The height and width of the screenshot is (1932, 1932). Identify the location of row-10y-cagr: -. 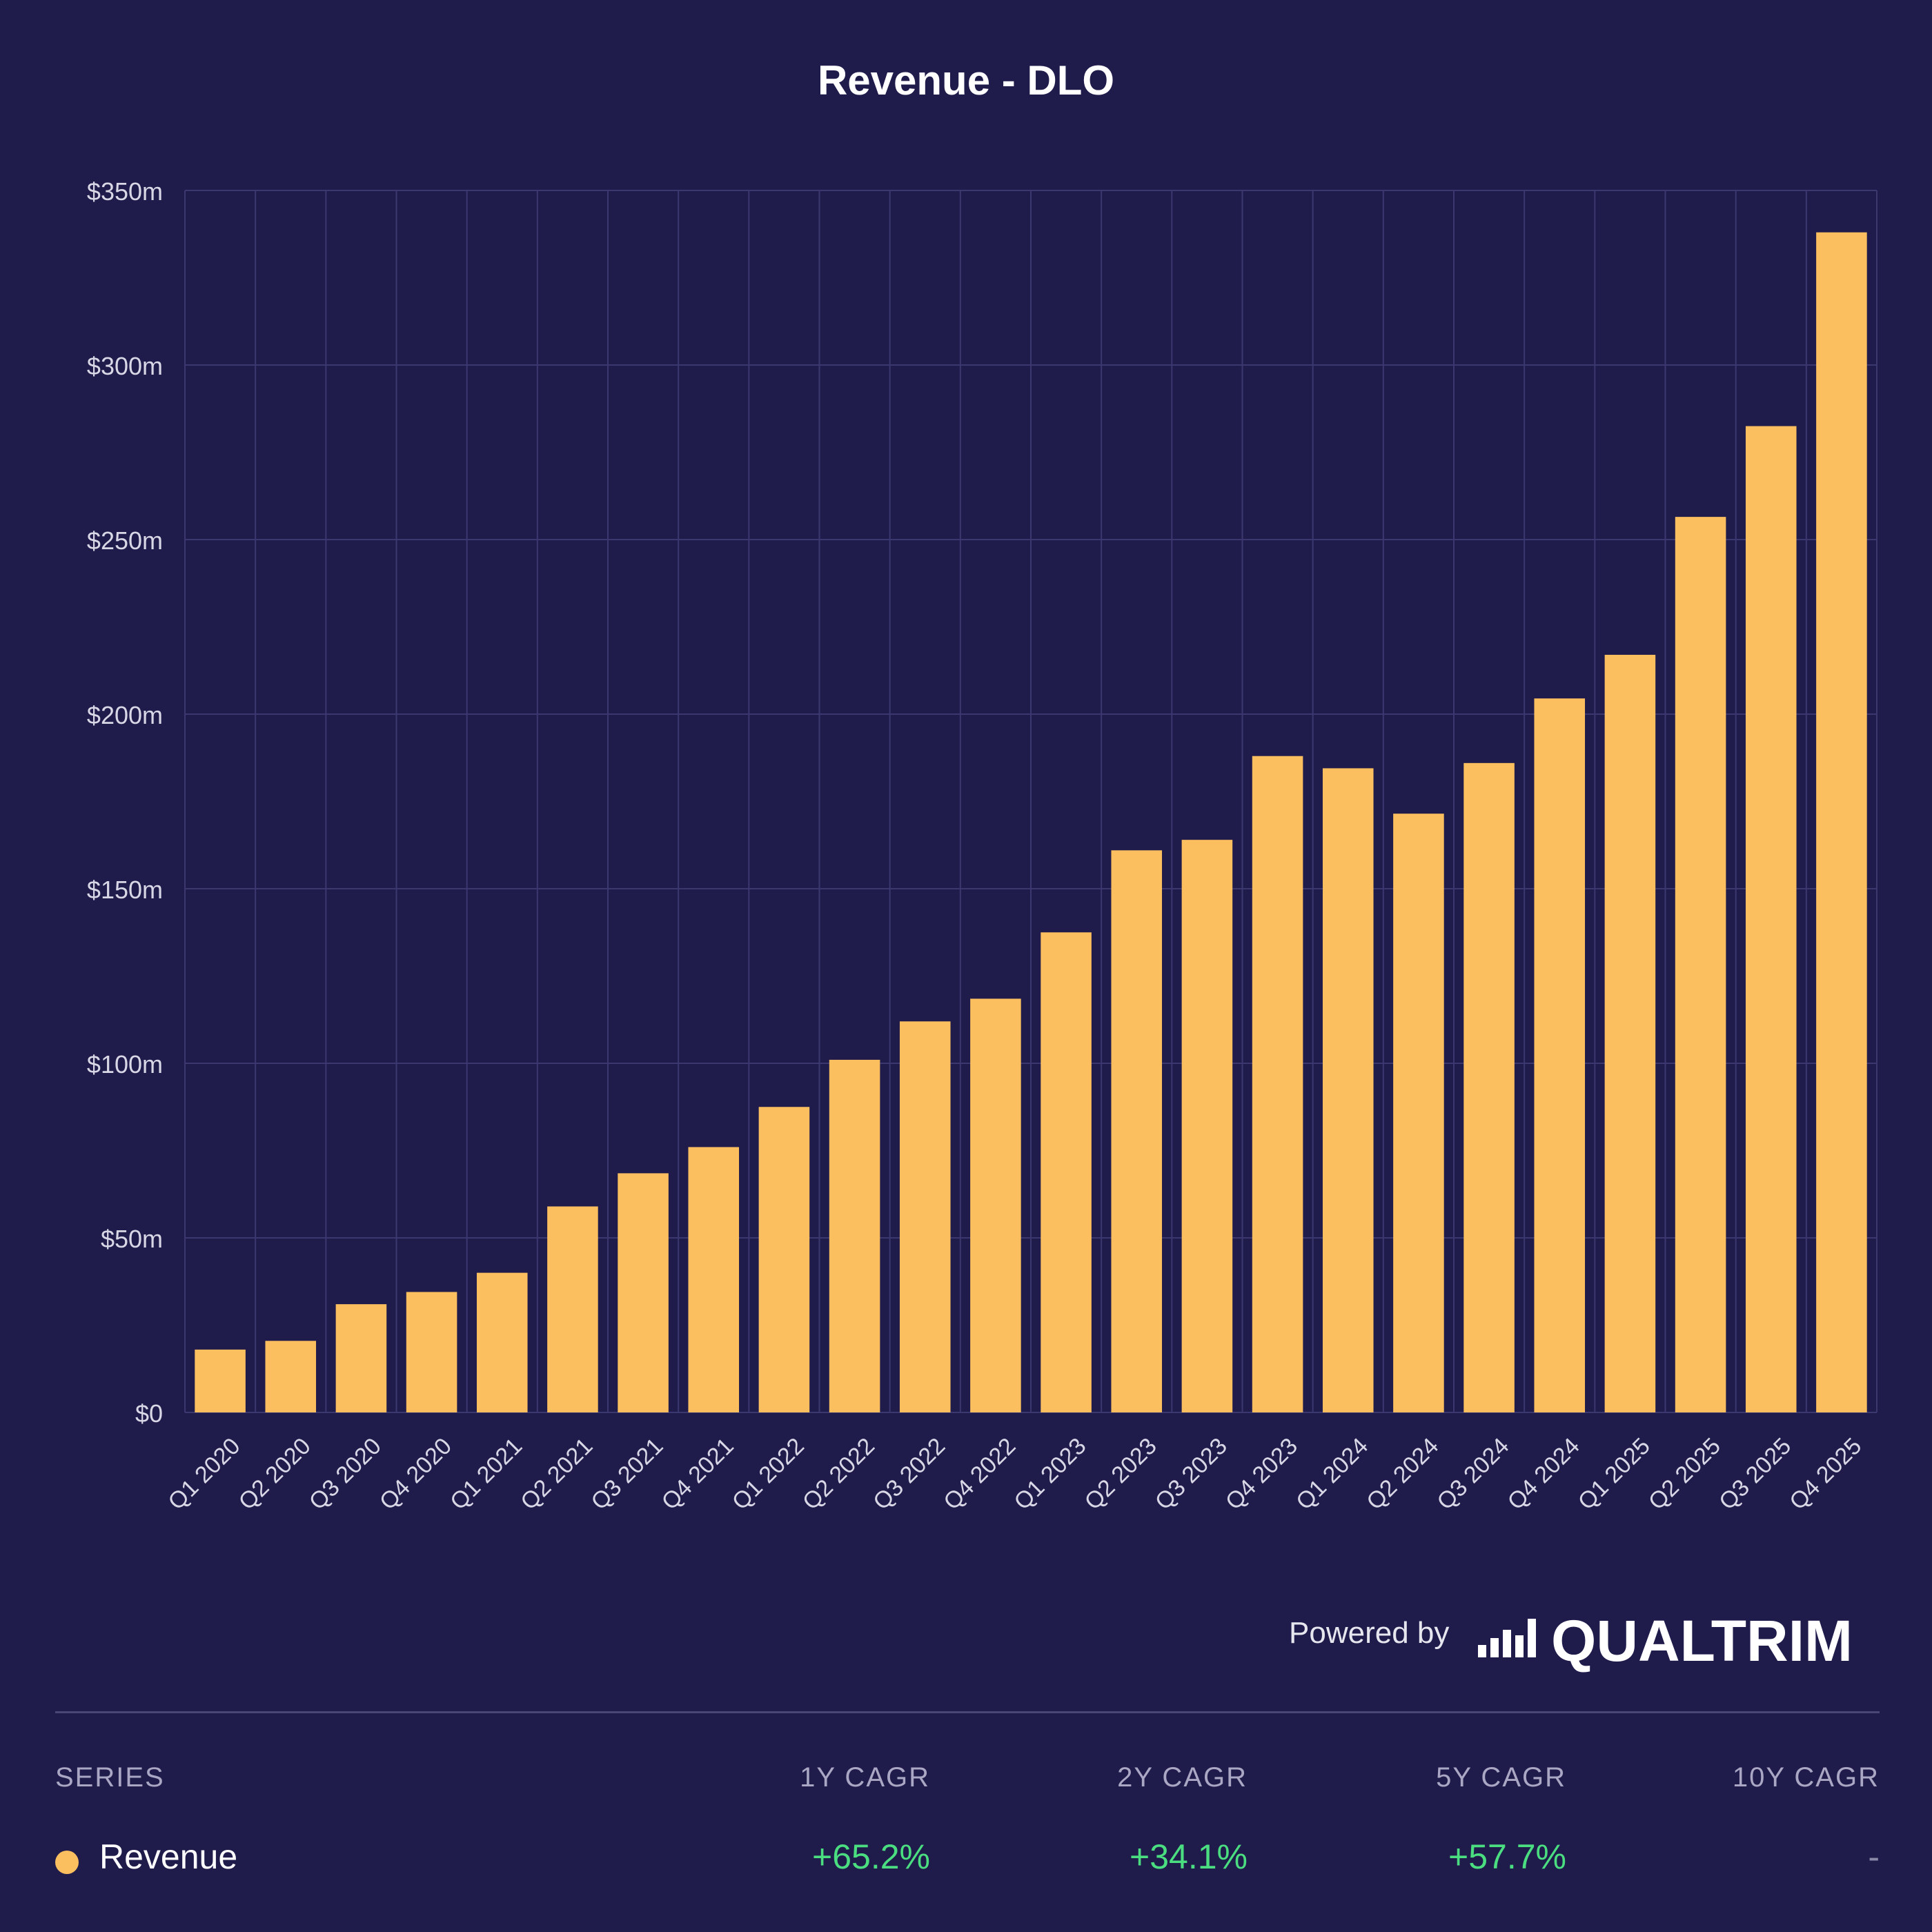
(1874, 1856).